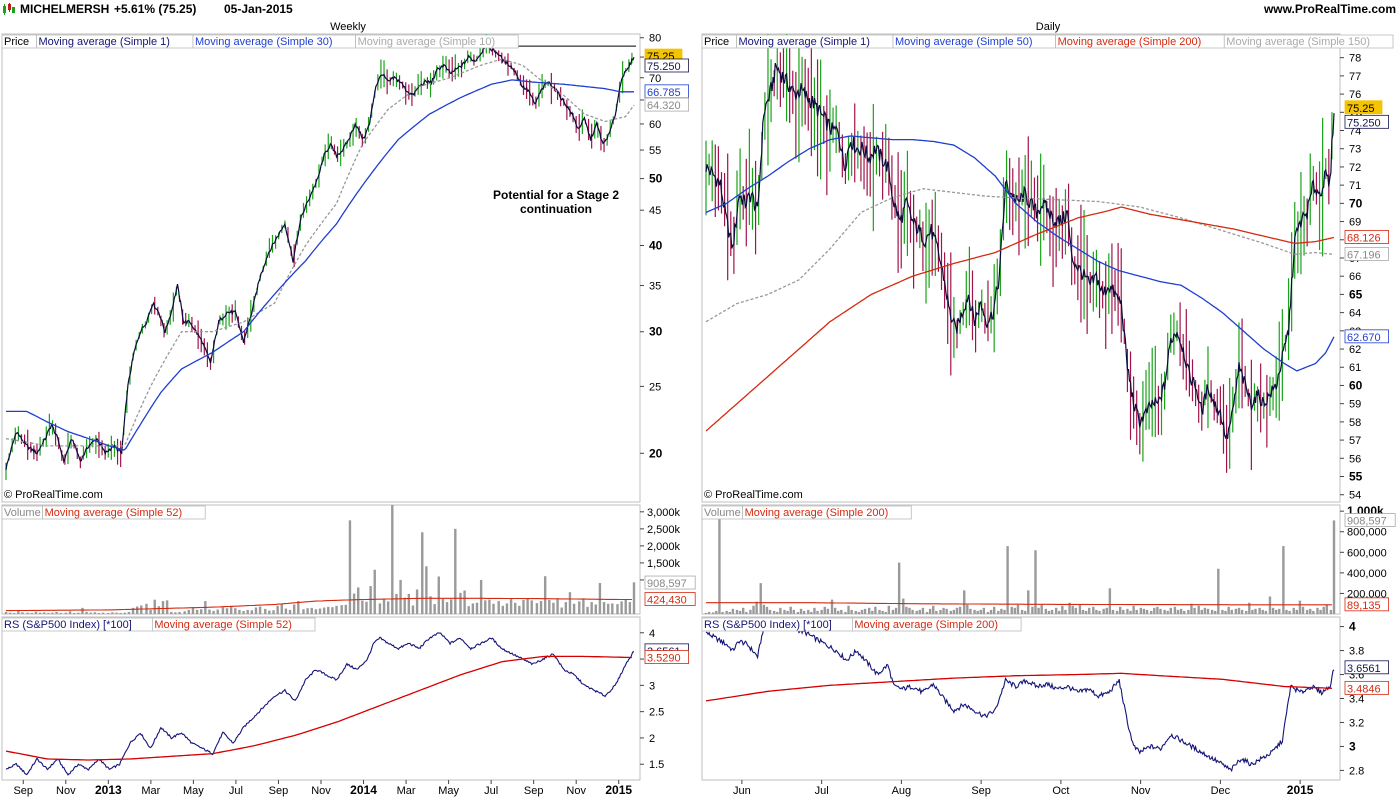 This screenshot has width=1400, height=800. Describe the element at coordinates (964, 42) in the screenshot. I see `daily-price-legend-item: Moving average (Simple 50)` at that location.